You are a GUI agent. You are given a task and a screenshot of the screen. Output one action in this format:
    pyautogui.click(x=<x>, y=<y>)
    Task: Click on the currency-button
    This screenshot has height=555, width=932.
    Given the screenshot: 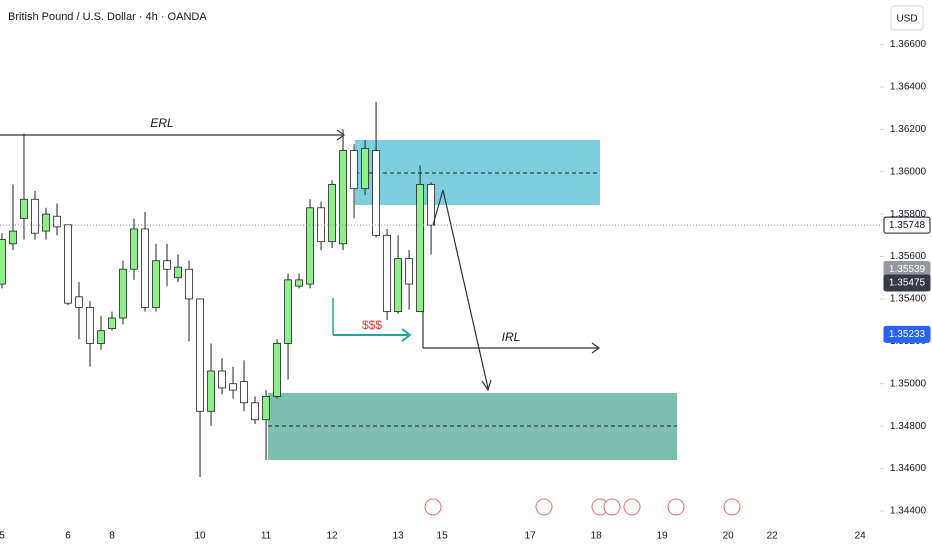 What is the action you would take?
    pyautogui.click(x=907, y=18)
    